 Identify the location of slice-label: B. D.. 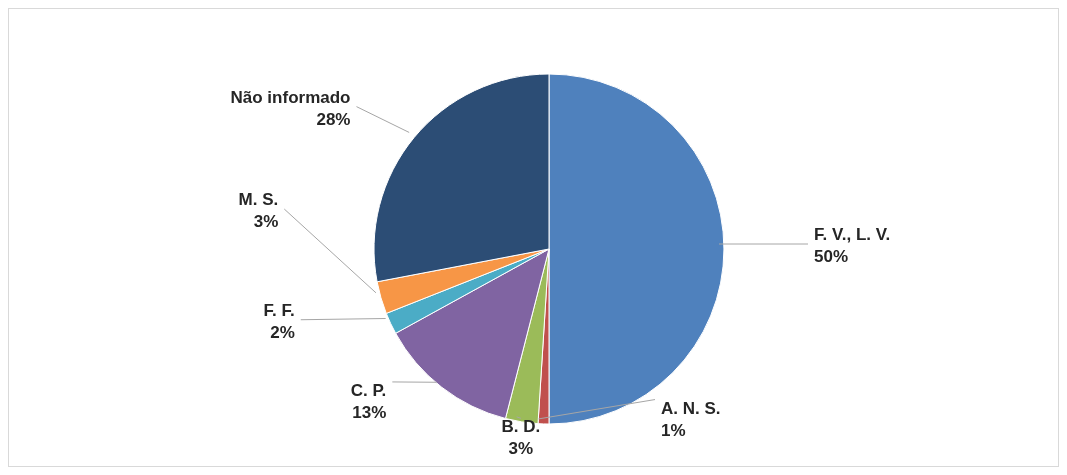
(521, 427).